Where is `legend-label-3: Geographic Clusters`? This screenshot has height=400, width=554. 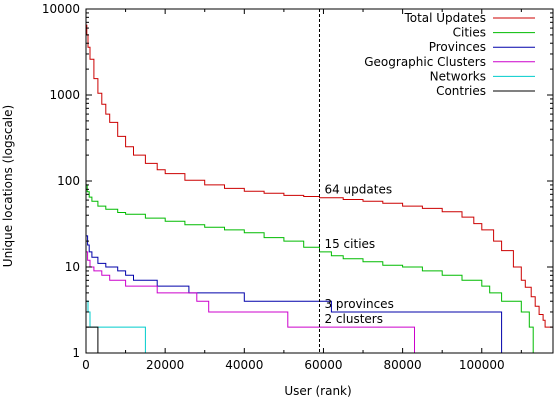
legend-label-3: Geographic Clusters is located at coordinates (425, 62).